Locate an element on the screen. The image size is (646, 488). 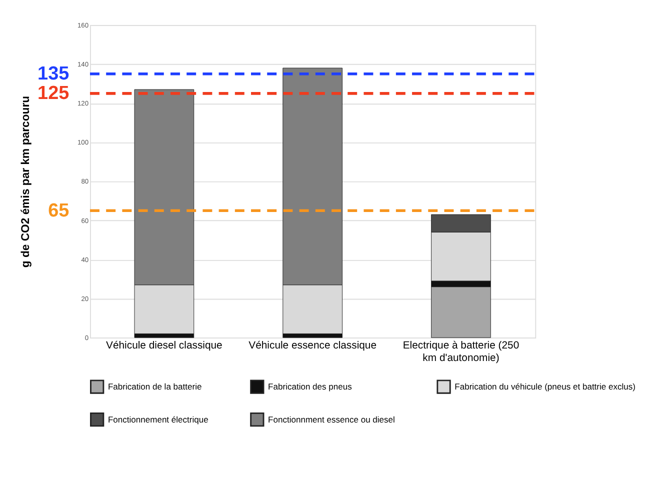
legend-label: Fonctionnment essence ou diesel is located at coordinates (332, 419).